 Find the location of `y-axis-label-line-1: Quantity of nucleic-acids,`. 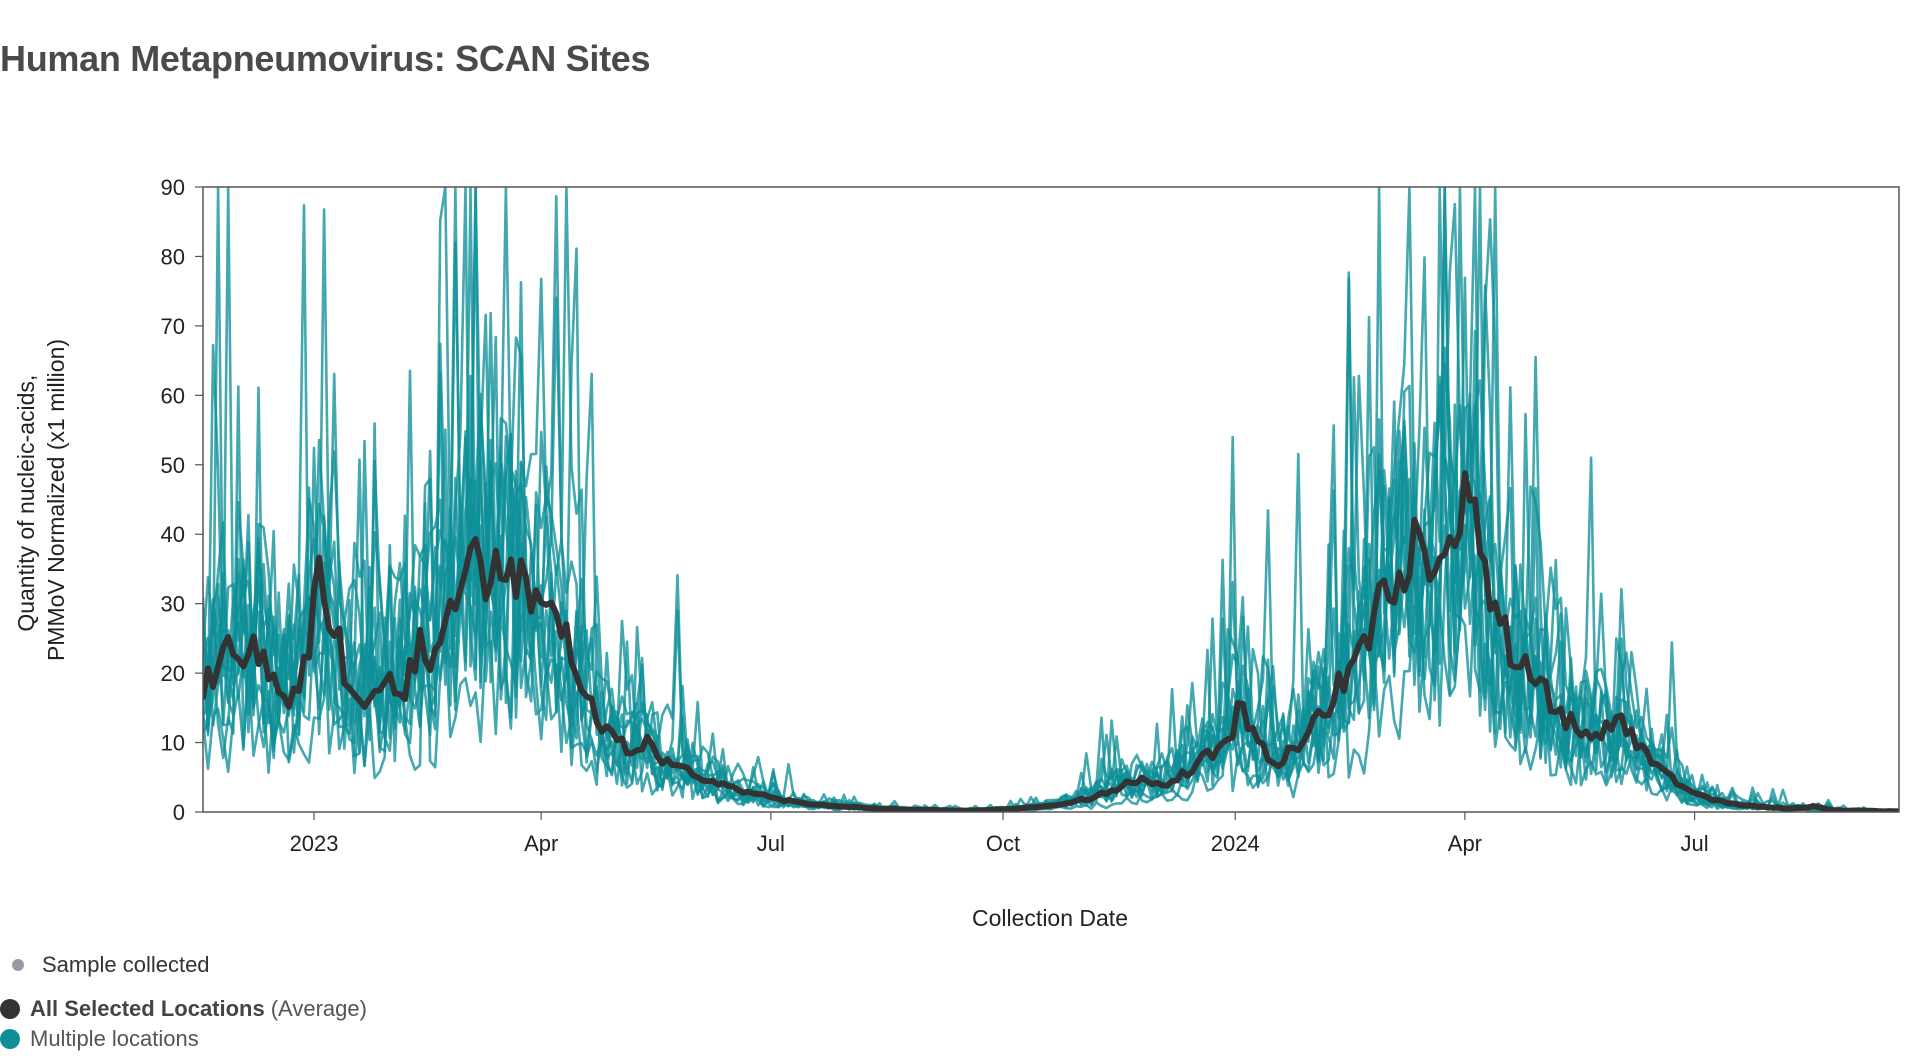

y-axis-label-line-1: Quantity of nucleic-acids, is located at coordinates (26, 503).